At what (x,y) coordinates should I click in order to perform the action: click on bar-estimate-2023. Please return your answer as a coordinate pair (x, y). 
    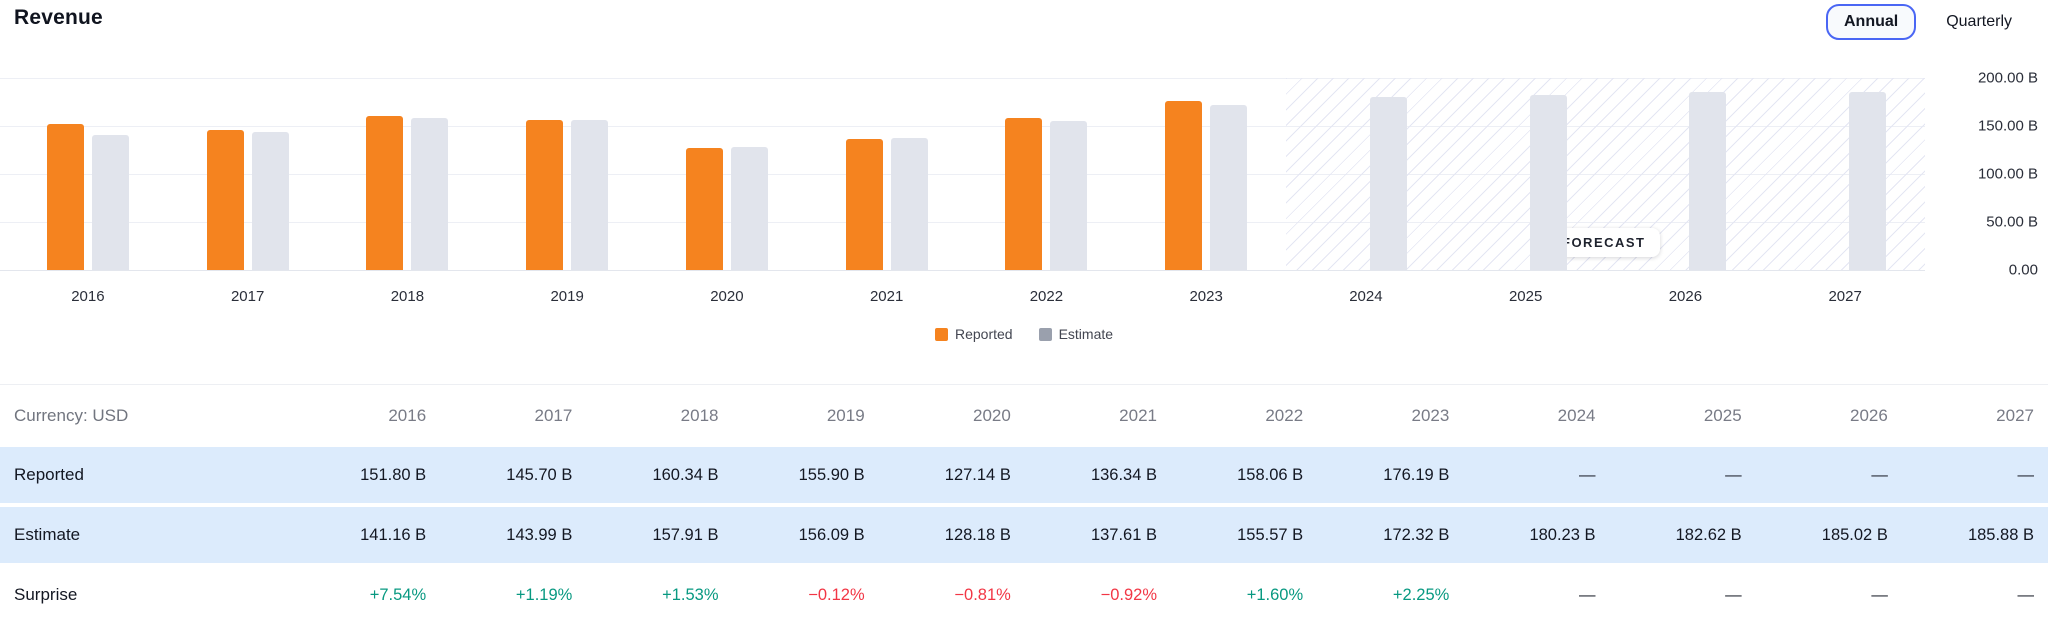
    Looking at the image, I should click on (1229, 187).